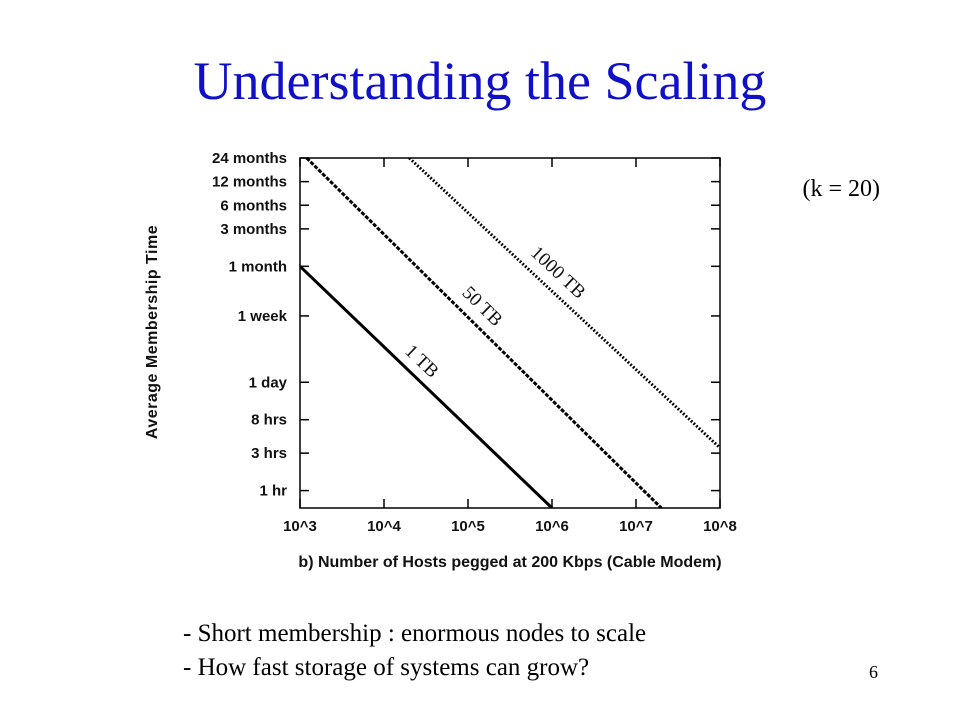  I want to click on y-tick-label: 12 months, so click(249, 182).